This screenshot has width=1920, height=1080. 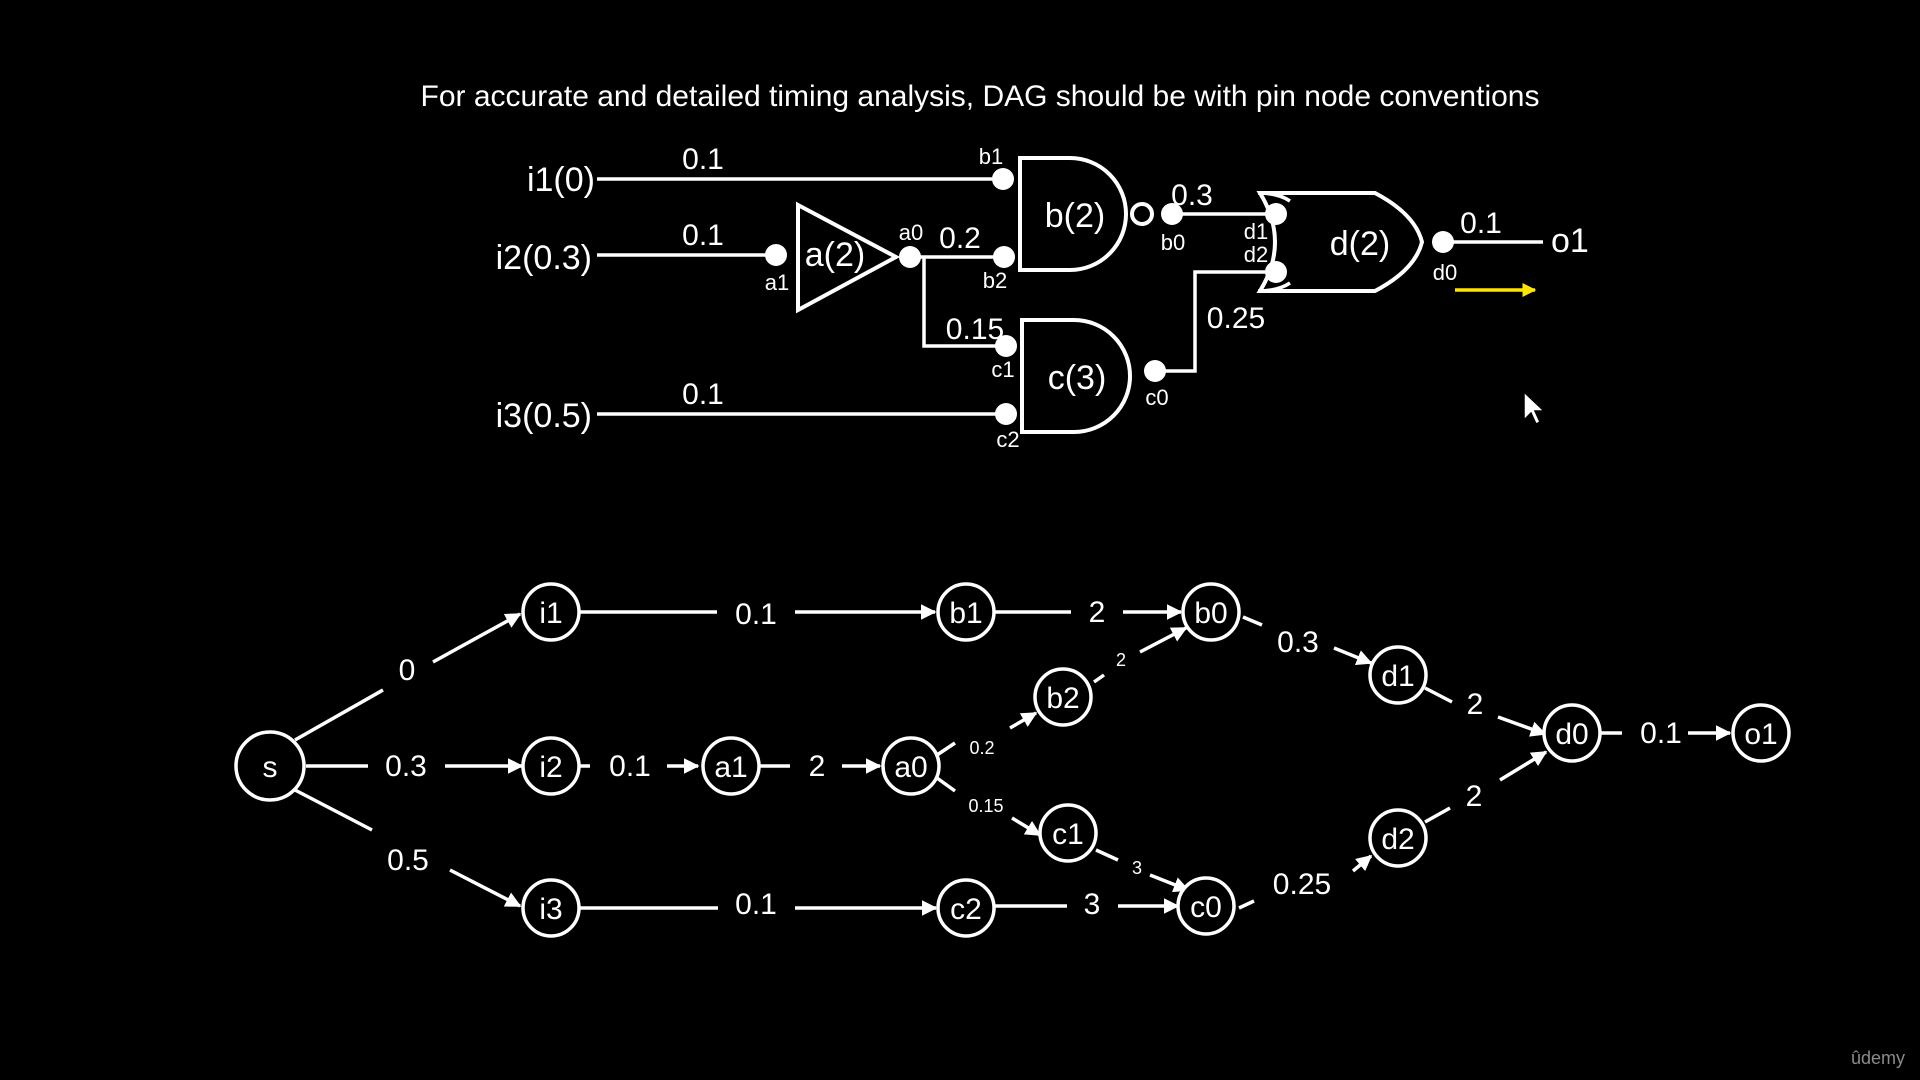 What do you see at coordinates (910, 257) in the screenshot?
I see `pin-a0` at bounding box center [910, 257].